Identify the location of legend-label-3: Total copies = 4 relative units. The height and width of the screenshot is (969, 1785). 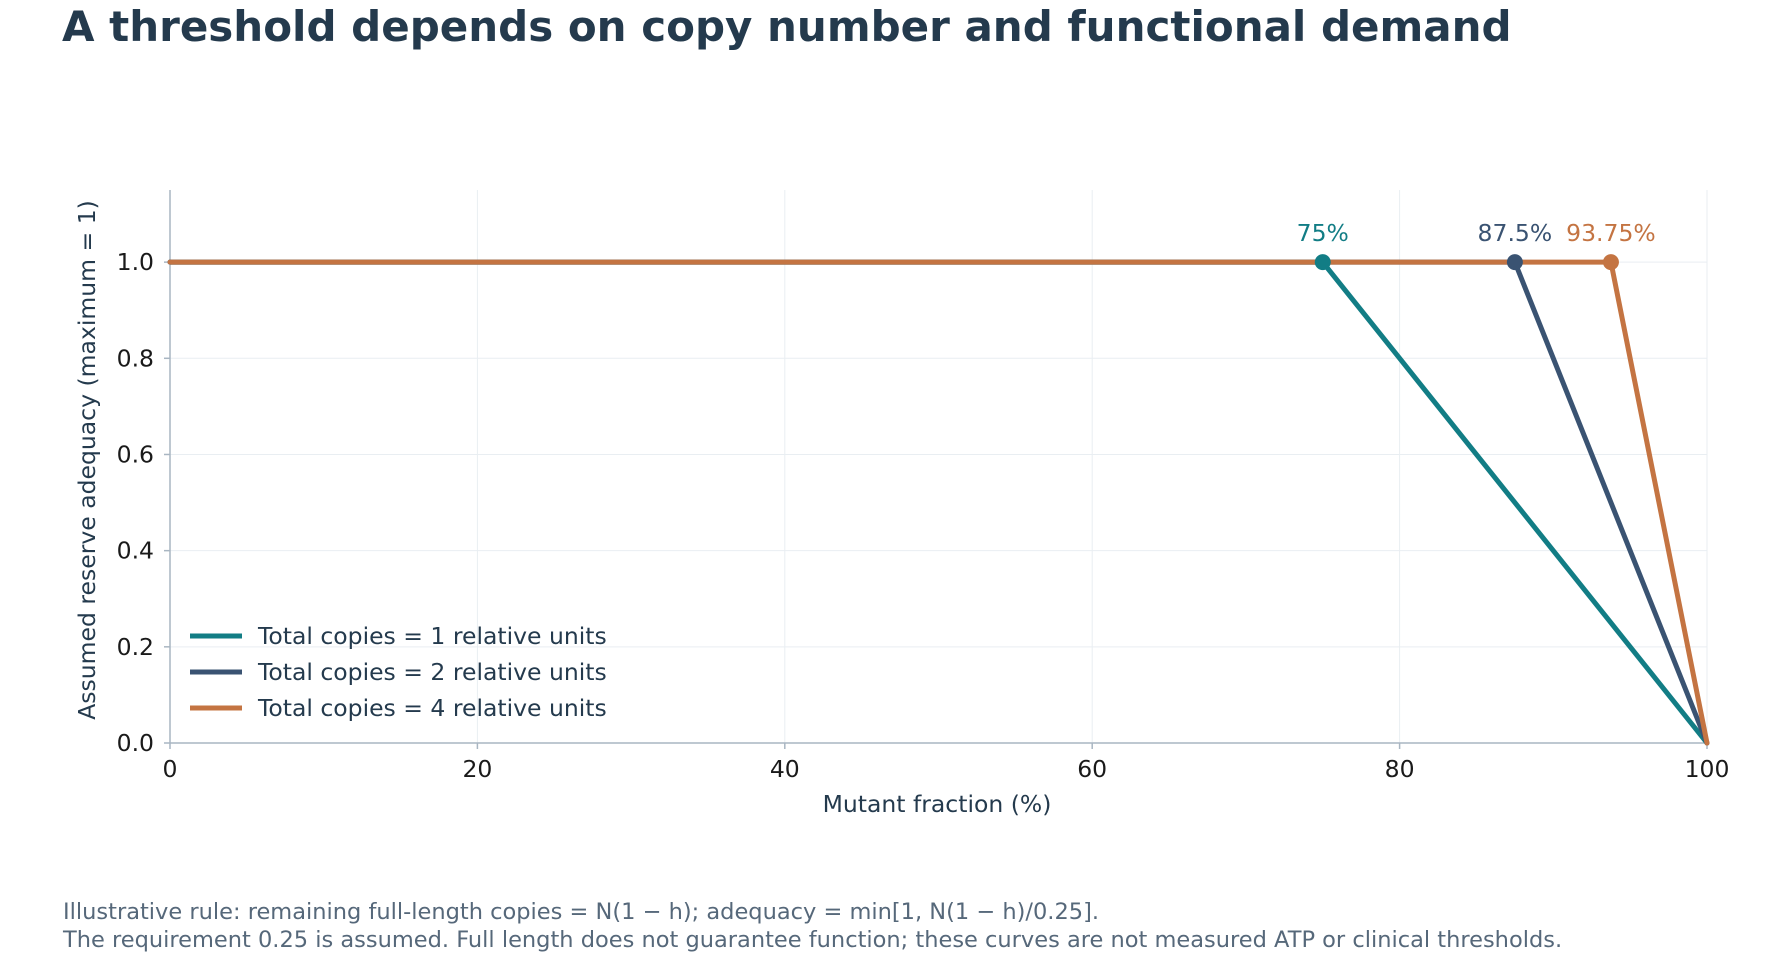
(432, 708).